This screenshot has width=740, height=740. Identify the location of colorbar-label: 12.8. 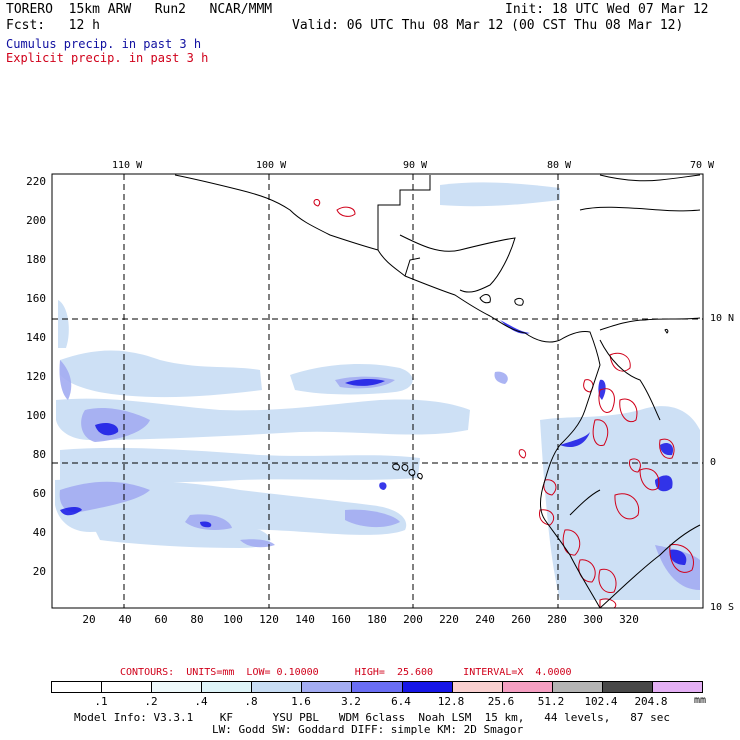
(451, 701).